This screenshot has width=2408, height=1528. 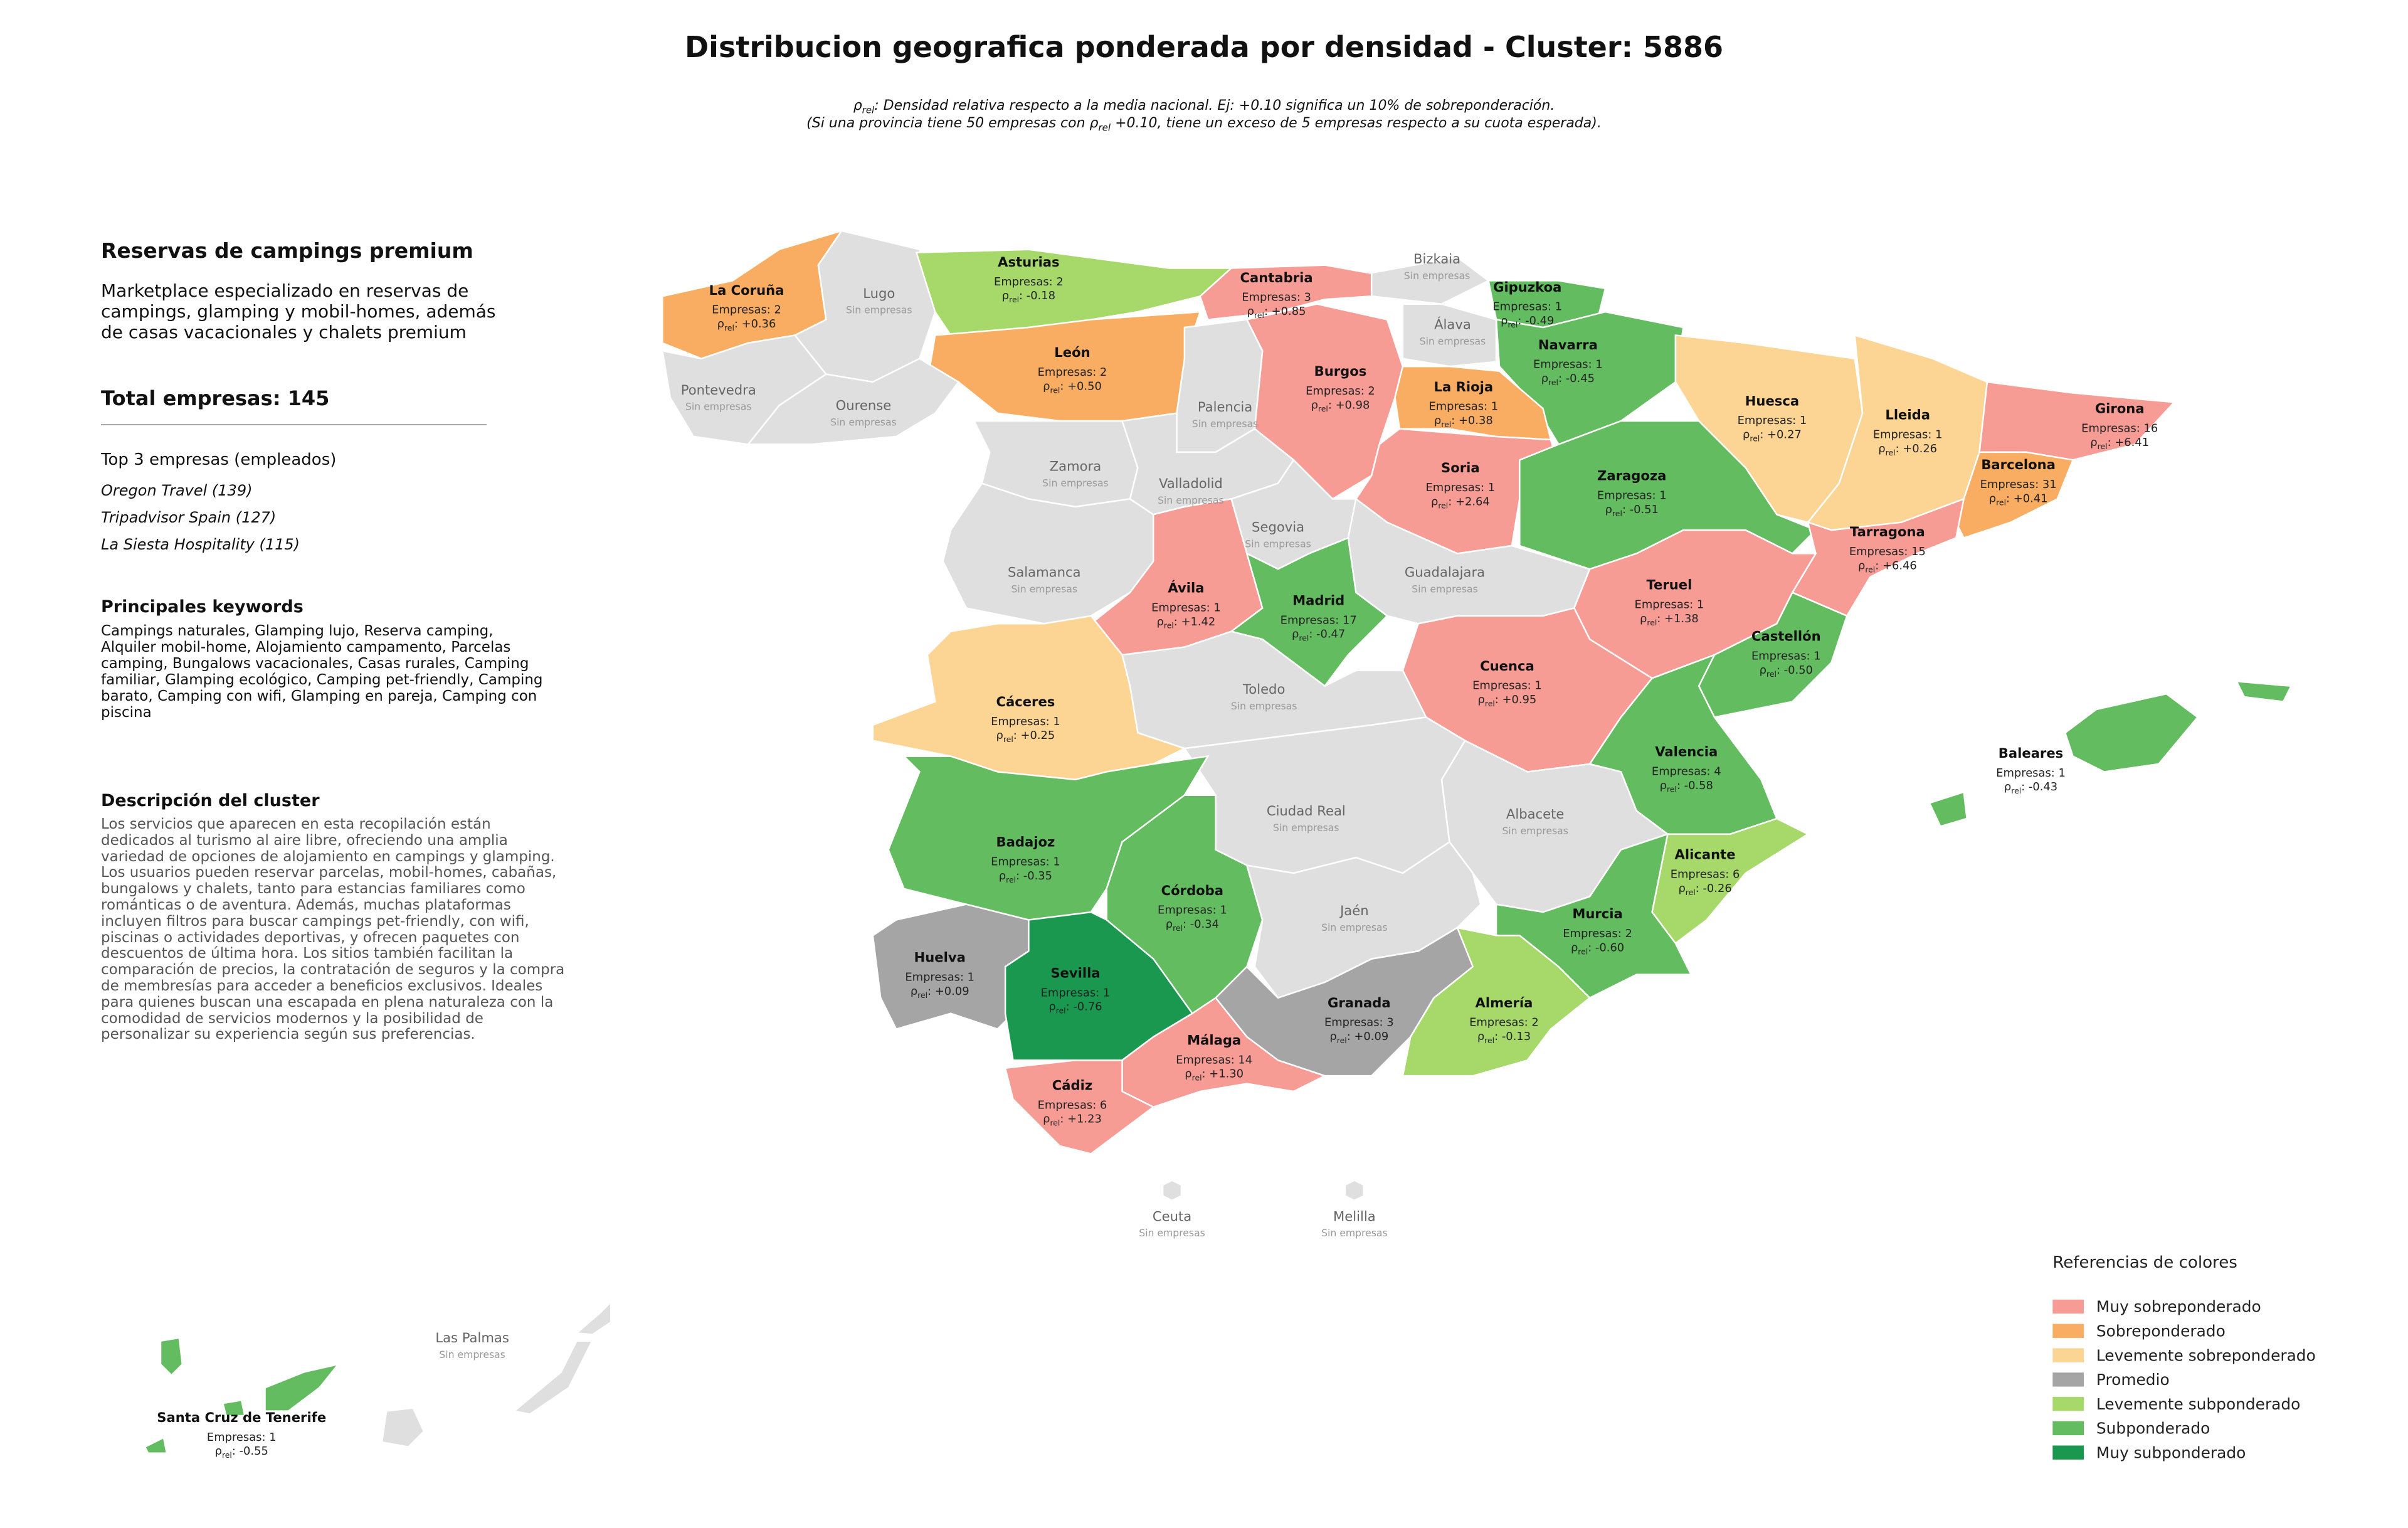 I want to click on province-name: Guadalajara, so click(x=1445, y=572).